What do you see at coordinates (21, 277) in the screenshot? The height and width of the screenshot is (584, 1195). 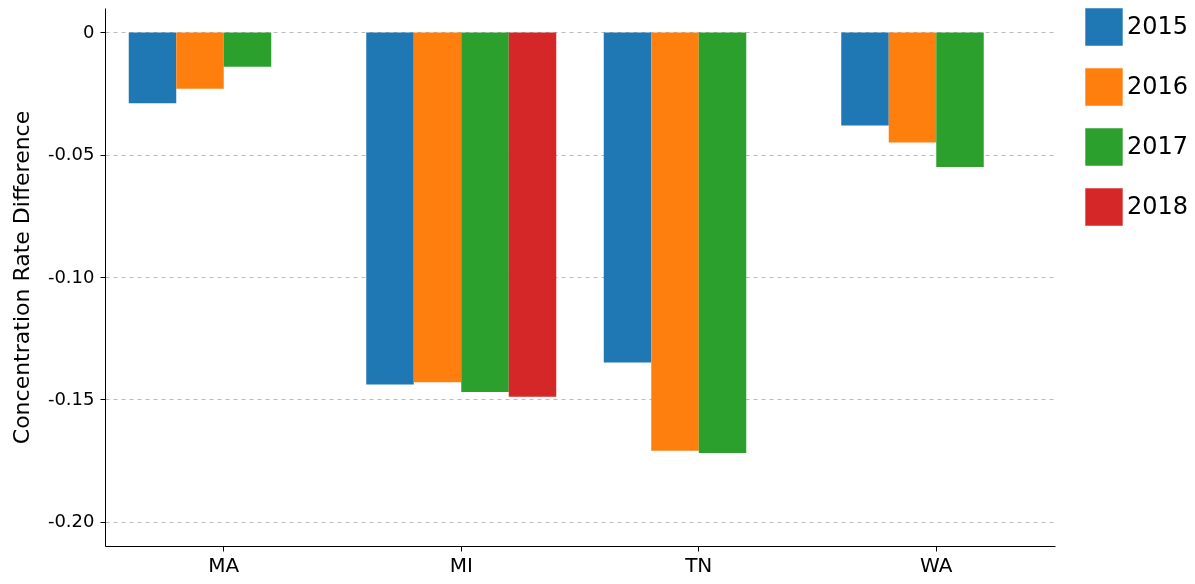 I see `y-axis-title: Concentration Rate Difference` at bounding box center [21, 277].